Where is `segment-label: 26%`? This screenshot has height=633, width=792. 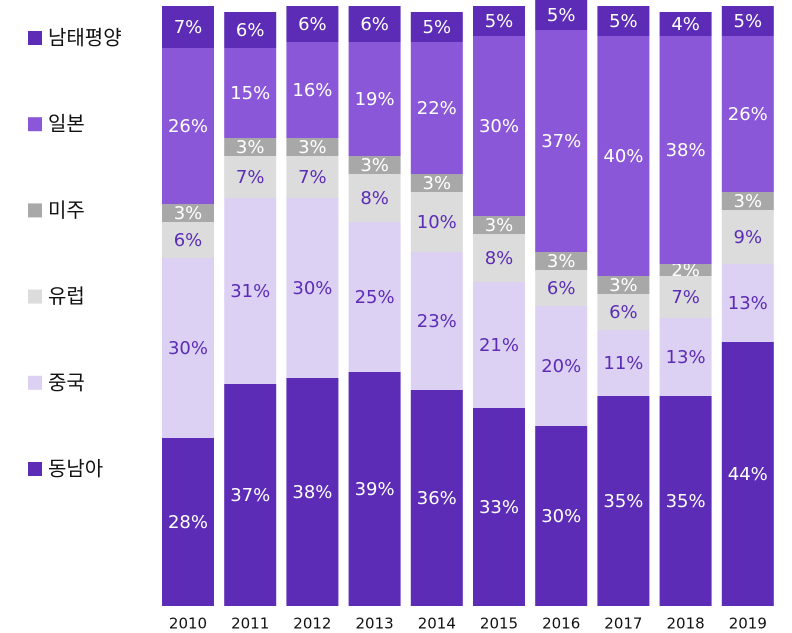 segment-label: 26% is located at coordinates (188, 126).